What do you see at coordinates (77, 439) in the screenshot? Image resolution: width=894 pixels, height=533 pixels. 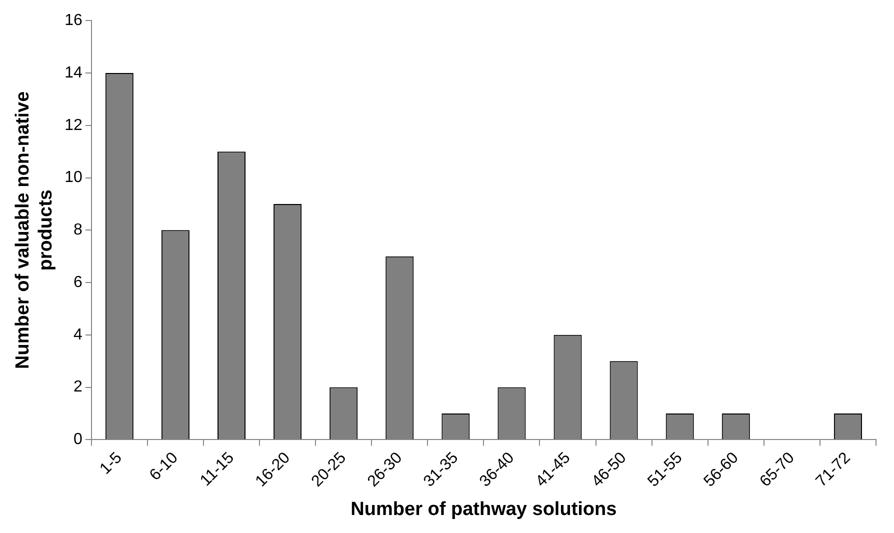 I see `y-tick-label: 0` at bounding box center [77, 439].